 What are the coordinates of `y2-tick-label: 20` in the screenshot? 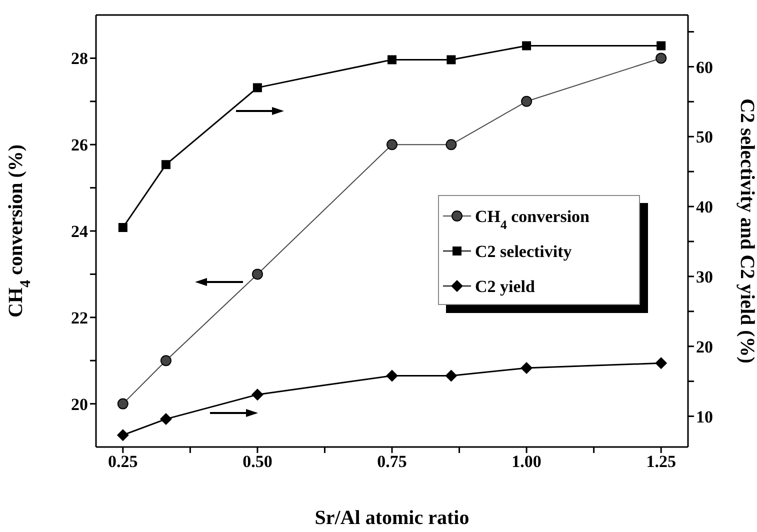 It's located at (704, 346).